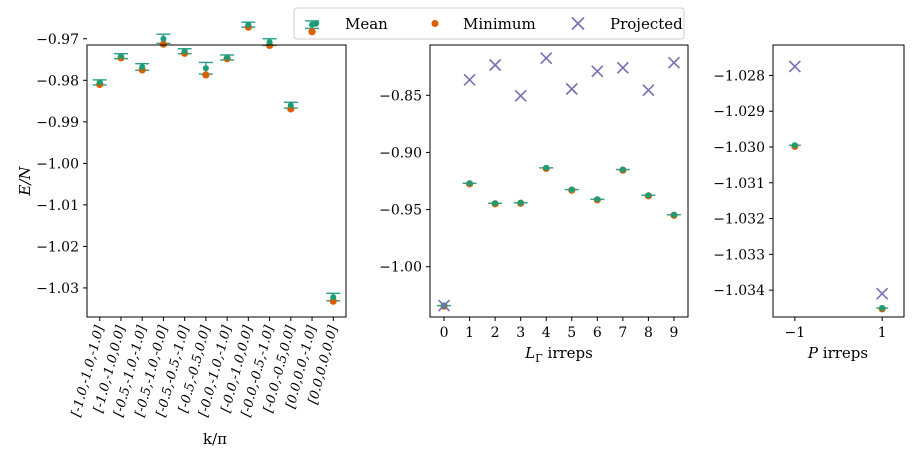 The width and height of the screenshot is (915, 460). I want to click on x-tick-label: −1, so click(795, 333).